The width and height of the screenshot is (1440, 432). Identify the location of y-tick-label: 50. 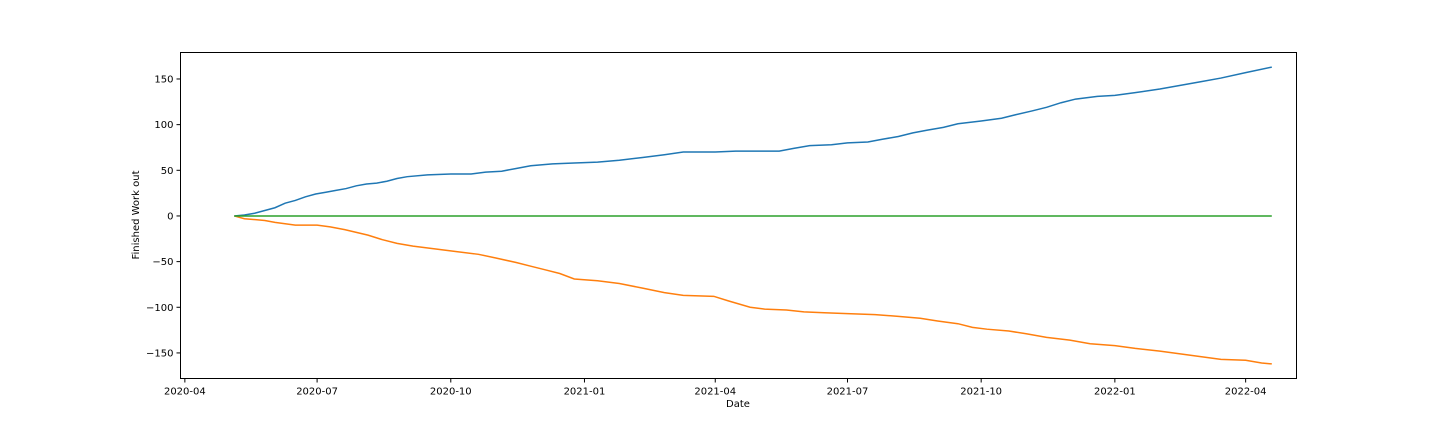
(167, 171).